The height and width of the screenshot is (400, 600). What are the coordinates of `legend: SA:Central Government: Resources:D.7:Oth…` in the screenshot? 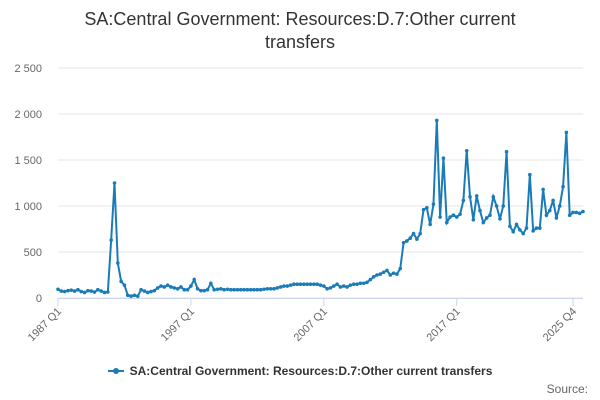 It's located at (300, 371).